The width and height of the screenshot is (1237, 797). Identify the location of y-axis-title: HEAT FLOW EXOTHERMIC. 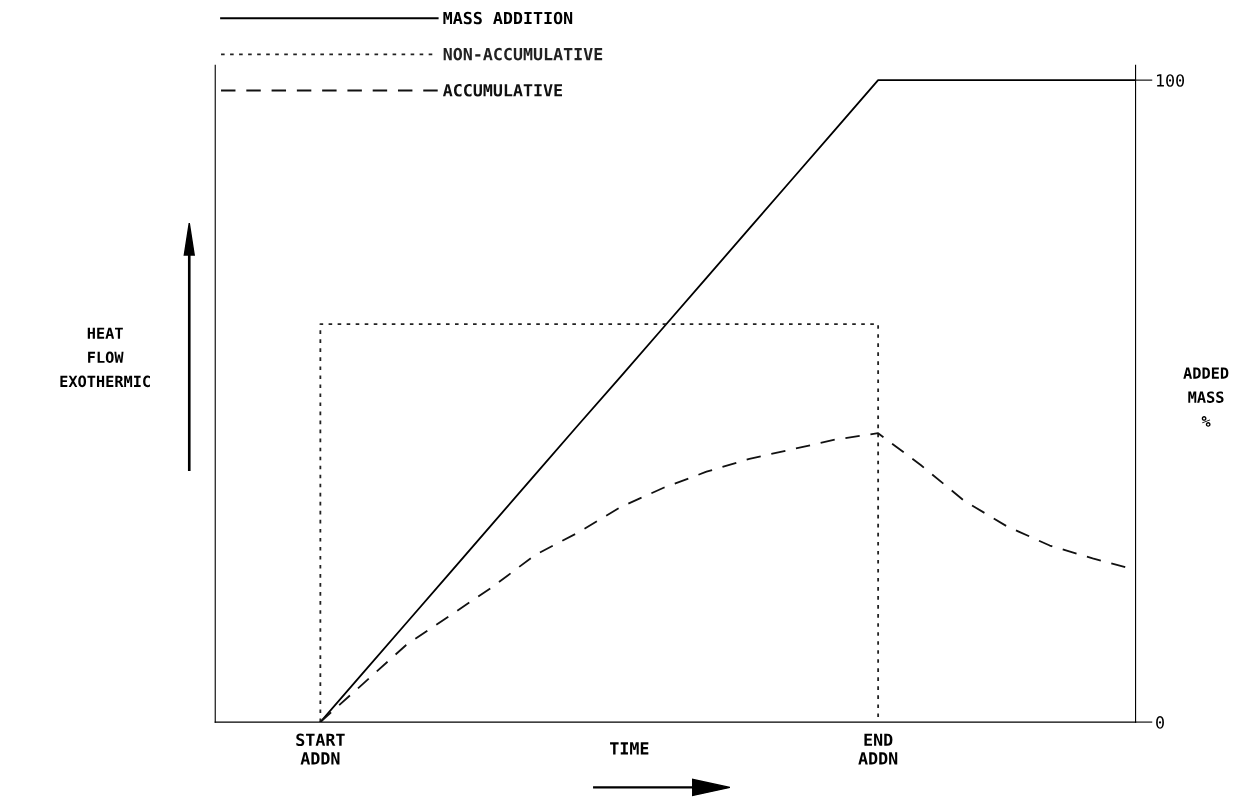
(105, 357).